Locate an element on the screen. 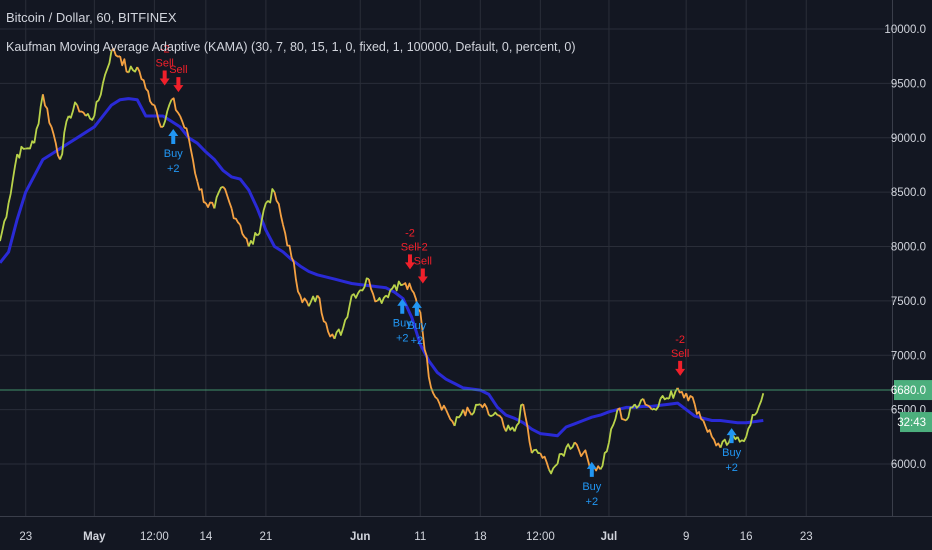 This screenshot has height=550, width=932. bar-countdown-label: 32:43 is located at coordinates (911, 423).